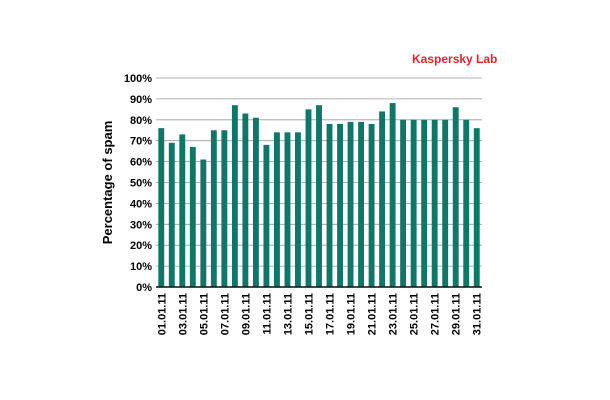 The image size is (610, 400). What do you see at coordinates (309, 314) in the screenshot?
I see `x-tick-label: 15.01.11` at bounding box center [309, 314].